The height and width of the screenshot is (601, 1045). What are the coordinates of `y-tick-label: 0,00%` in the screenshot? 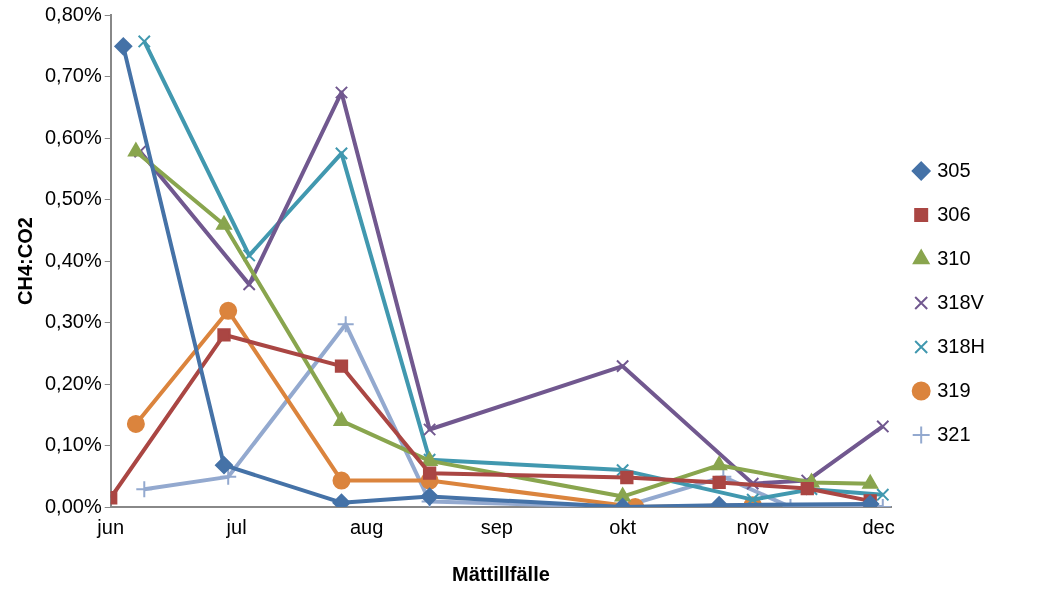 It's located at (73, 505).